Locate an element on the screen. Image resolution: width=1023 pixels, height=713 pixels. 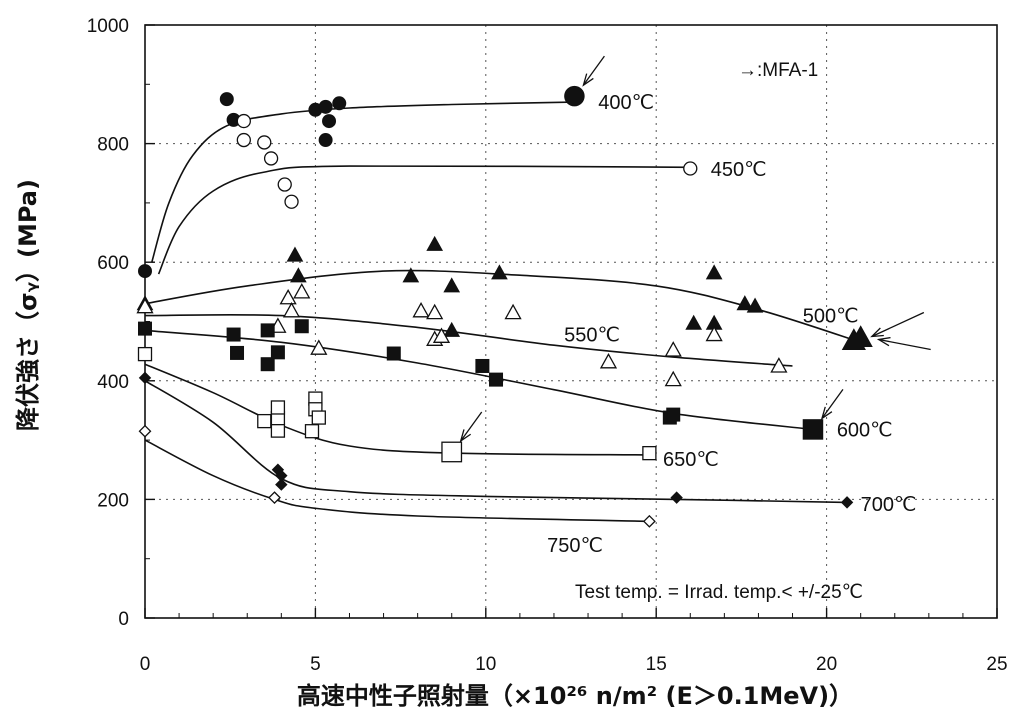
x-tick-label: 15 is located at coordinates (656, 664).